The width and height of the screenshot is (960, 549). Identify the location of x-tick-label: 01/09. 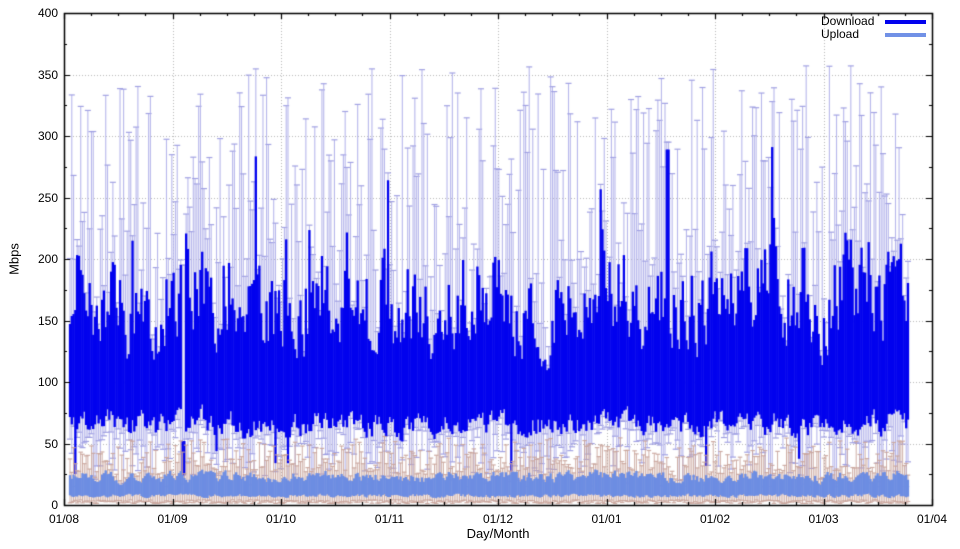
(172, 519).